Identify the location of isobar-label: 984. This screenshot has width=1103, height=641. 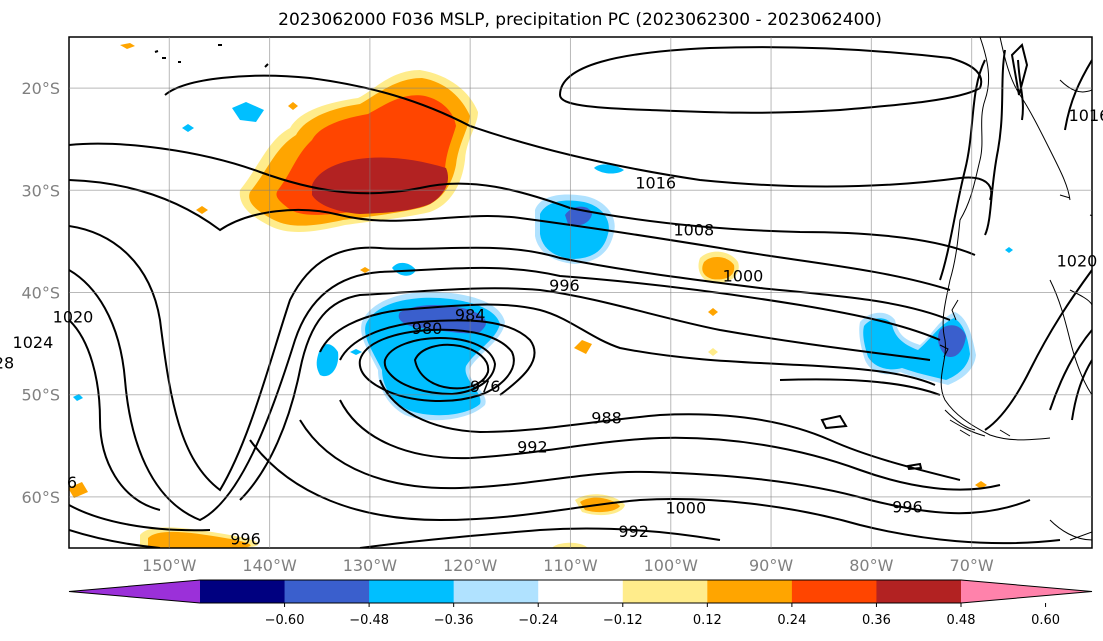
(470, 315).